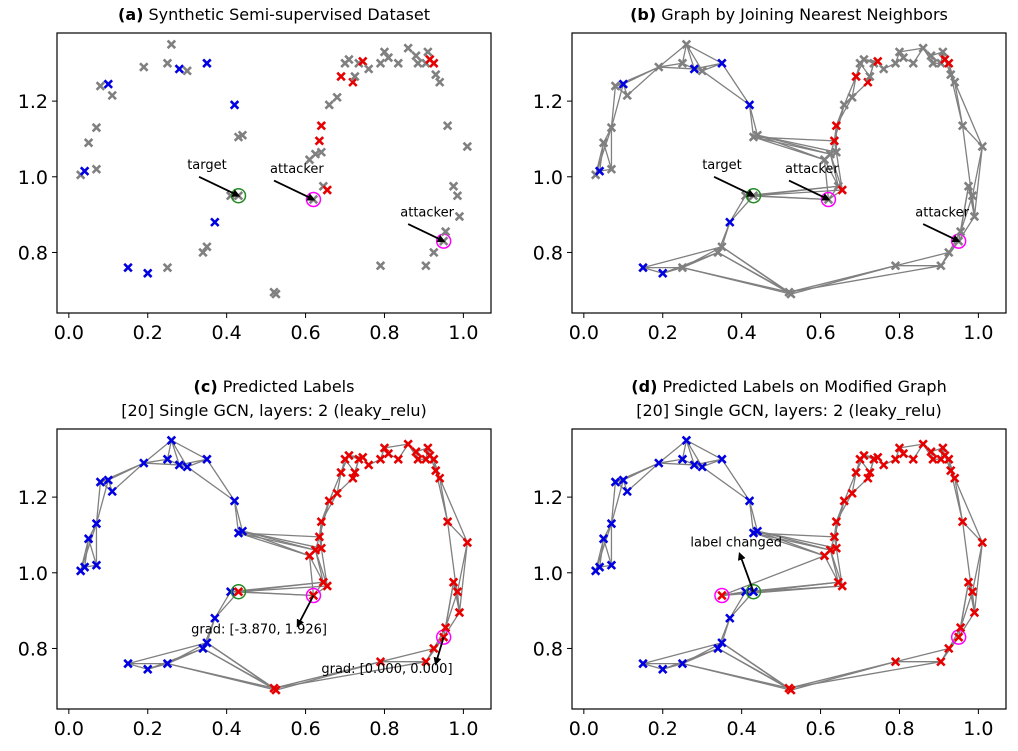  I want to click on x-tick-label: 0.2, so click(148, 729).